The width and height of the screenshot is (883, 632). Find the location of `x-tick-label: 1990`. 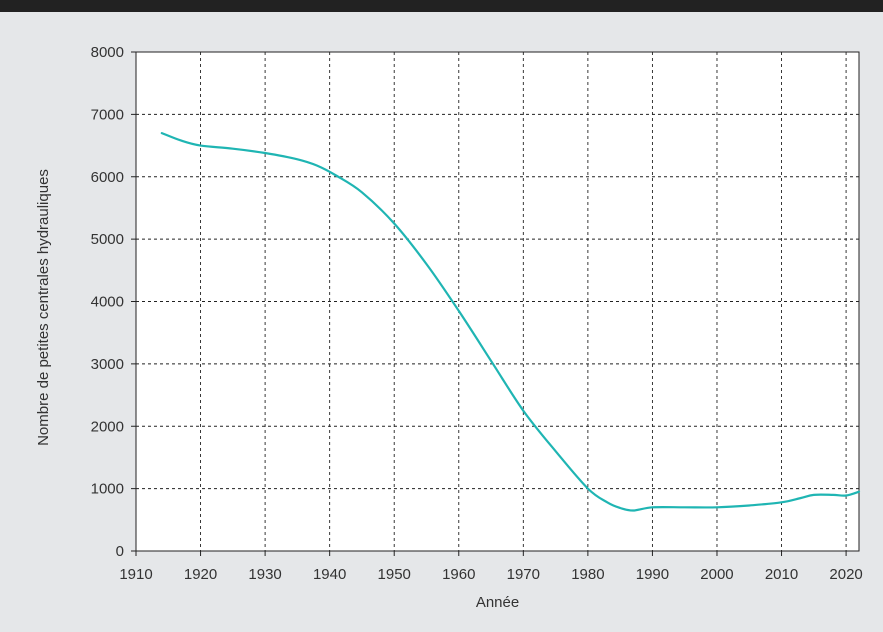

x-tick-label: 1990 is located at coordinates (652, 574).